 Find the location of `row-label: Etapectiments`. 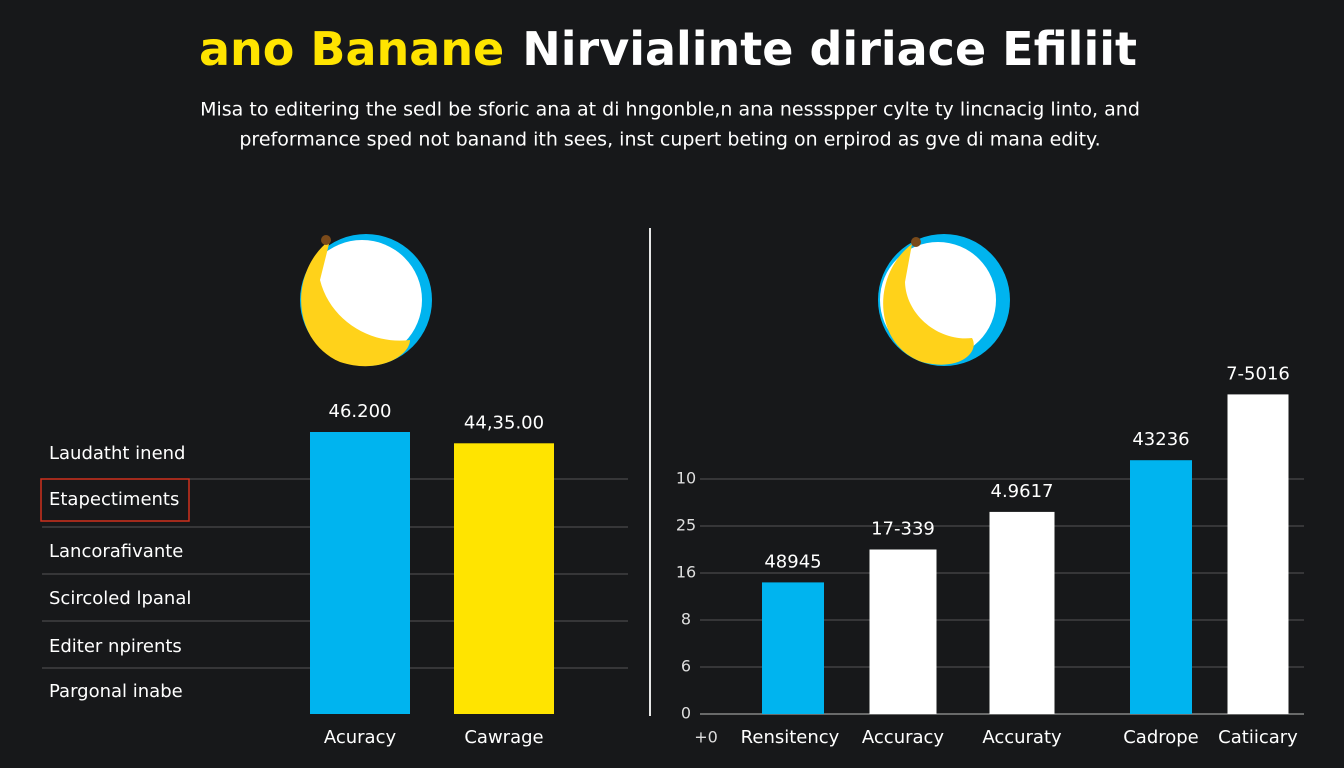

row-label: Etapectiments is located at coordinates (114, 499).